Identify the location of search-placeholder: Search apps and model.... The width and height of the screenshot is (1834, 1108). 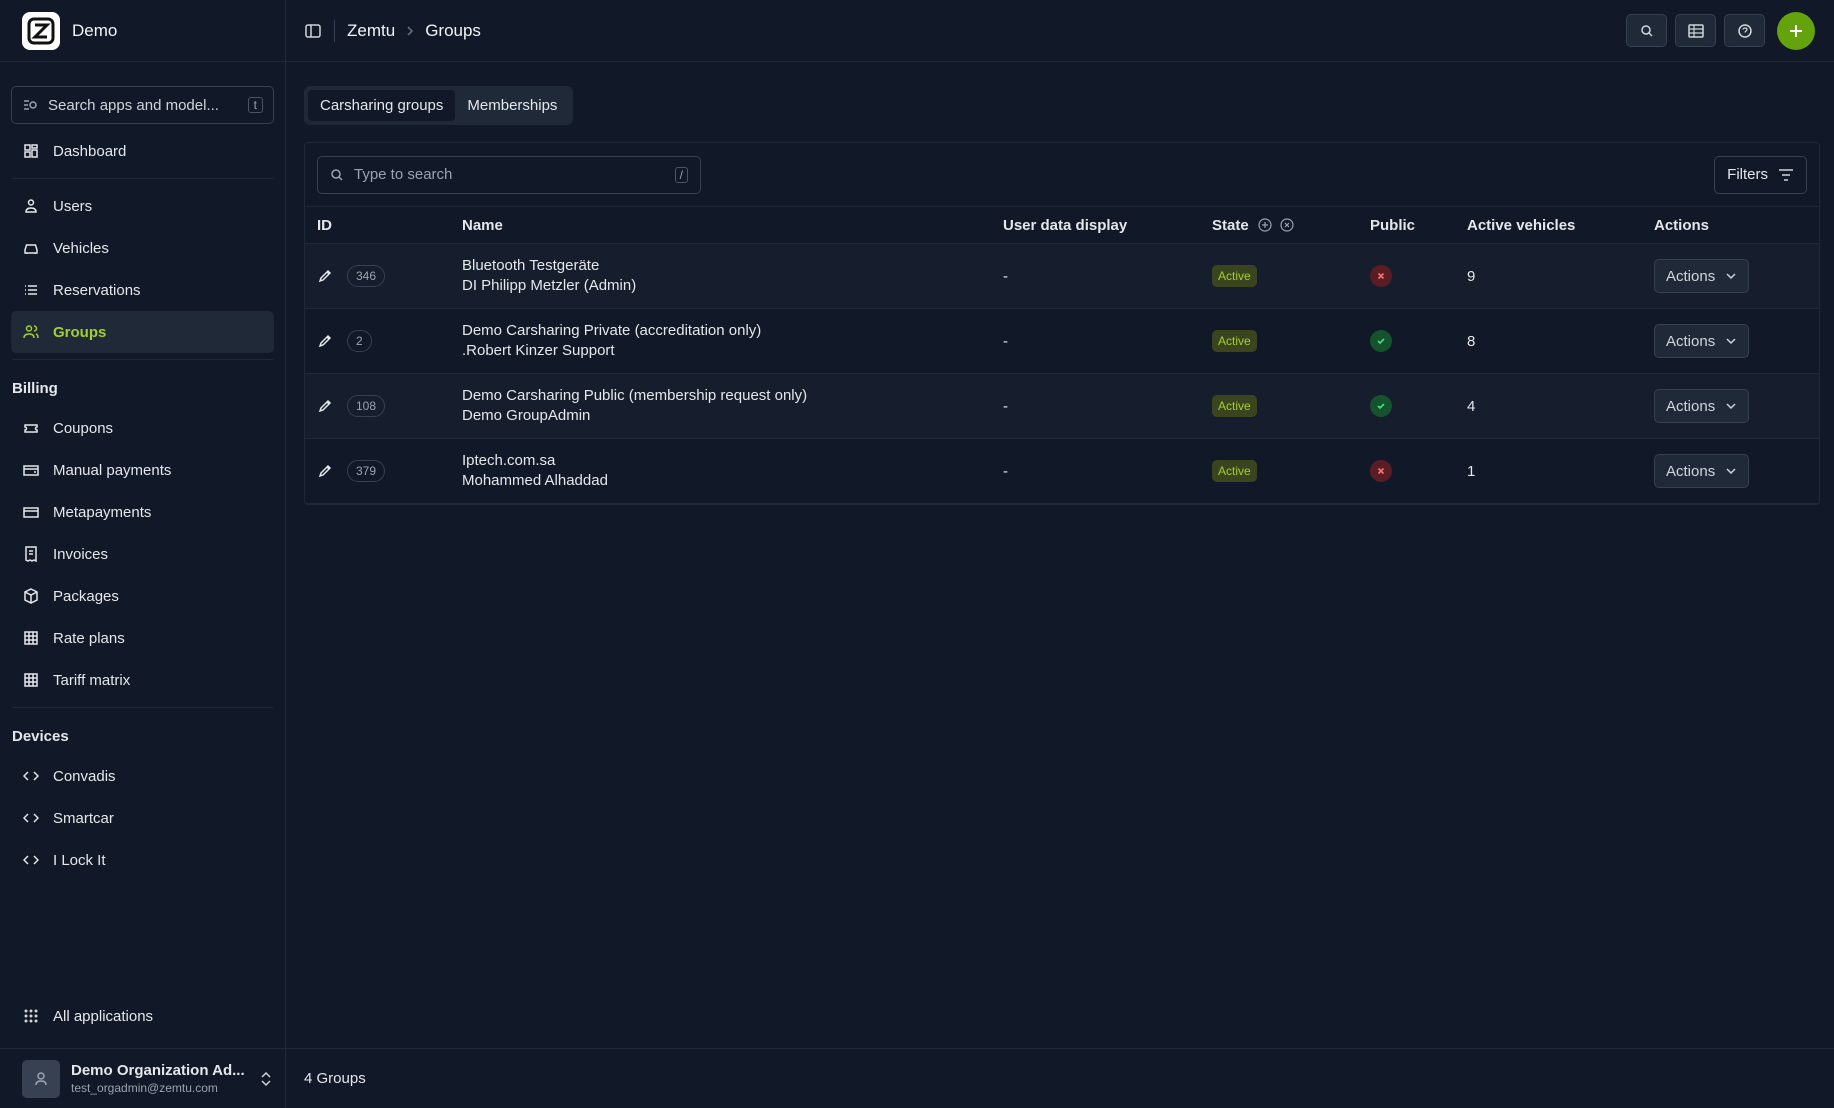
(133, 105).